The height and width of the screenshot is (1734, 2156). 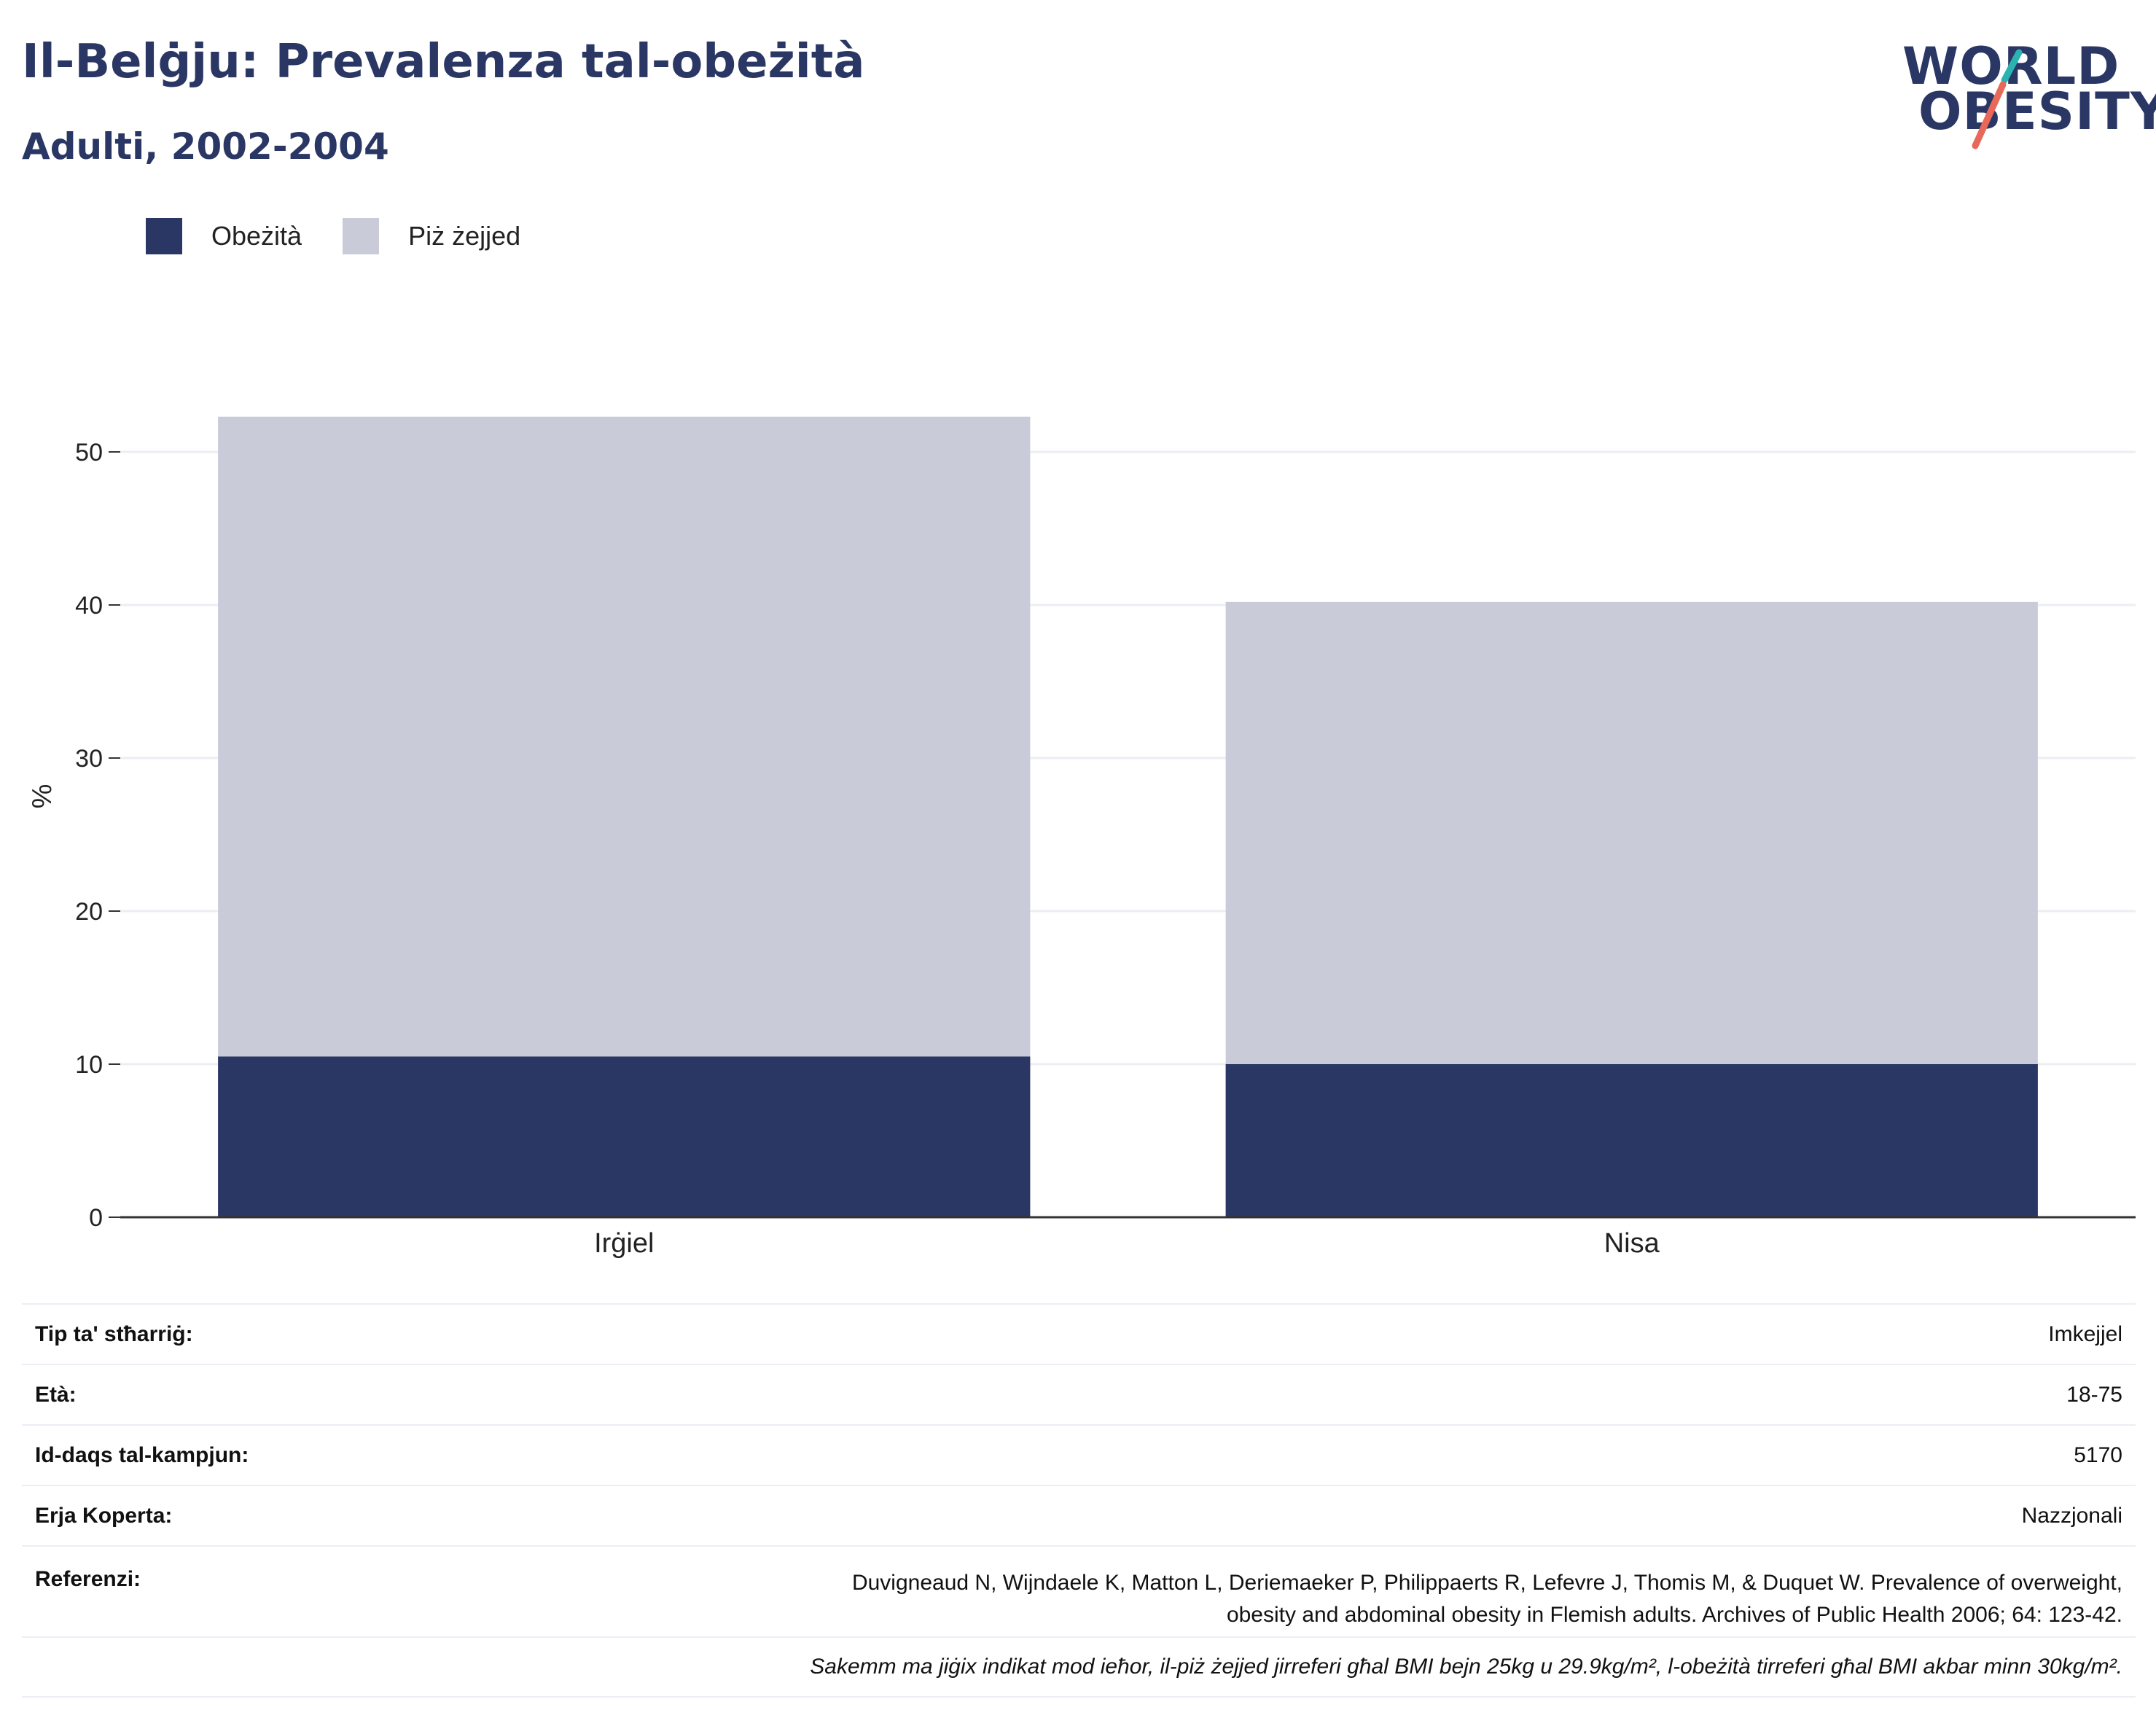 What do you see at coordinates (89, 759) in the screenshot?
I see `y-tick-label: 30` at bounding box center [89, 759].